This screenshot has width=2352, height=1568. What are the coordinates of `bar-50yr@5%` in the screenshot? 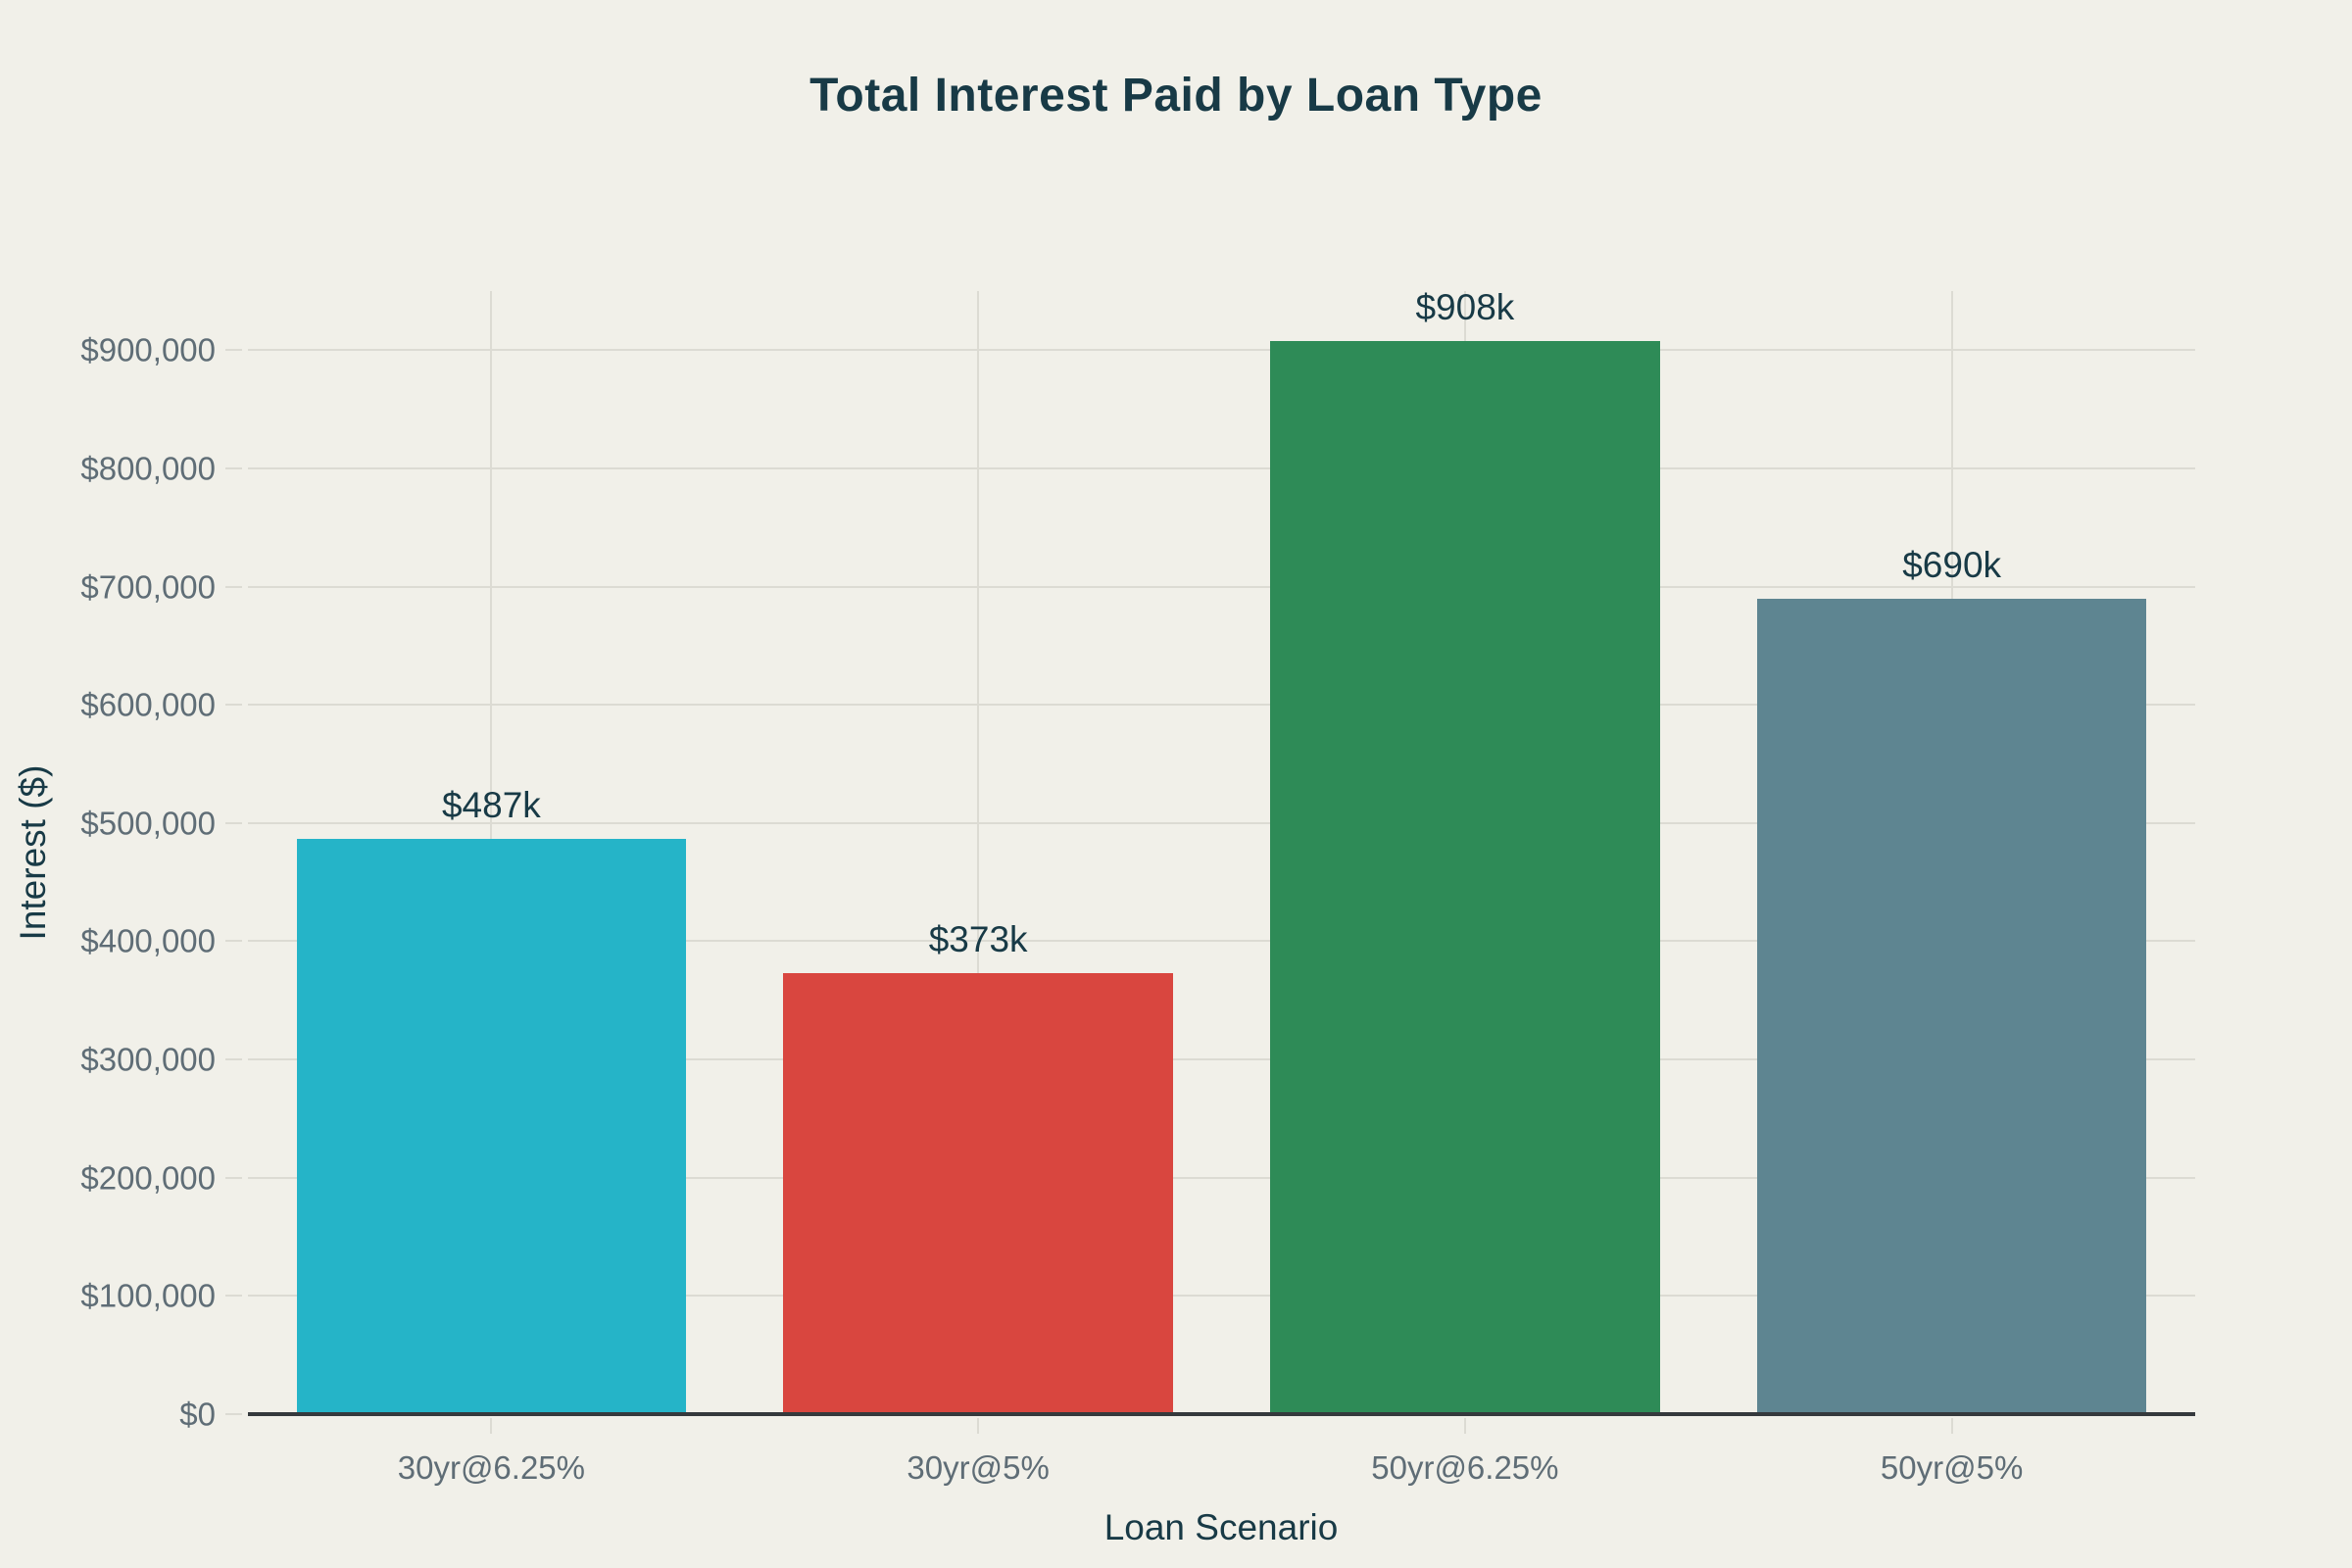 It's located at (1952, 1006).